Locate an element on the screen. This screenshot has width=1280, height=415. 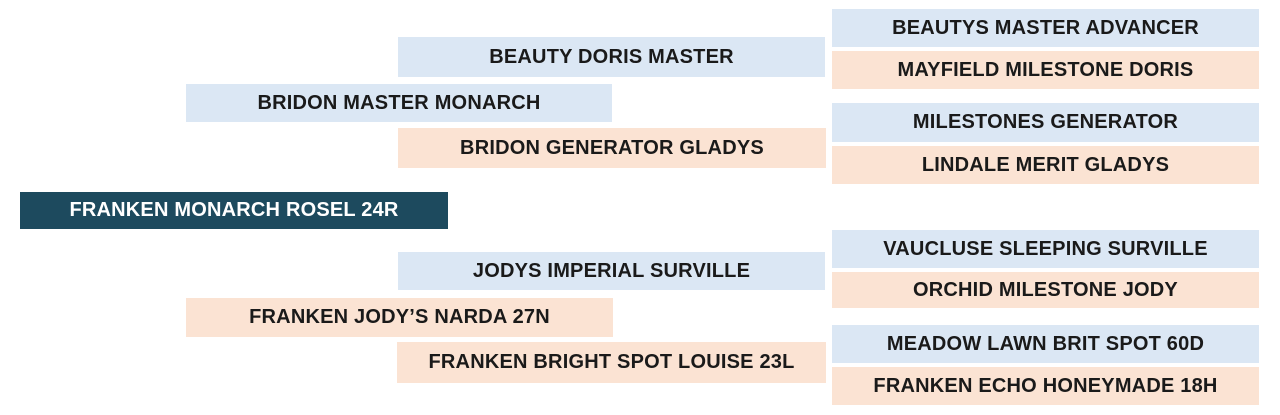
pedigree-node-dam-sire: JODYS IMPERIAL SURVILLE is located at coordinates (611, 271).